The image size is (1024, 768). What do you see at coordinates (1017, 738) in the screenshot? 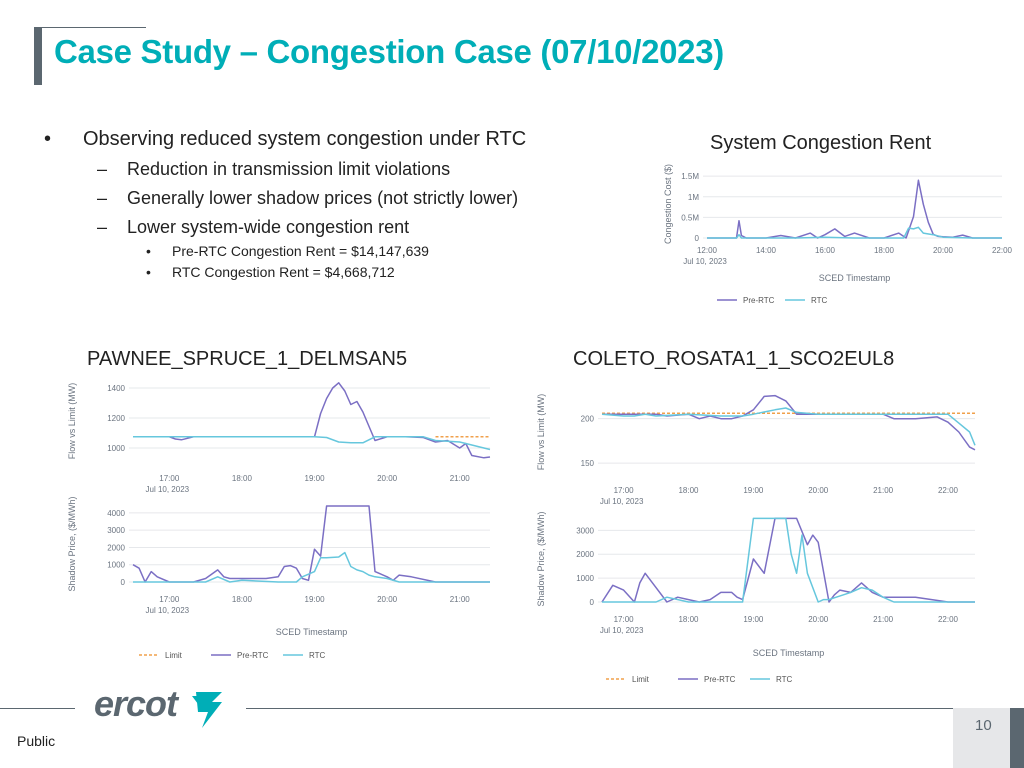
I see `page-number-accent` at bounding box center [1017, 738].